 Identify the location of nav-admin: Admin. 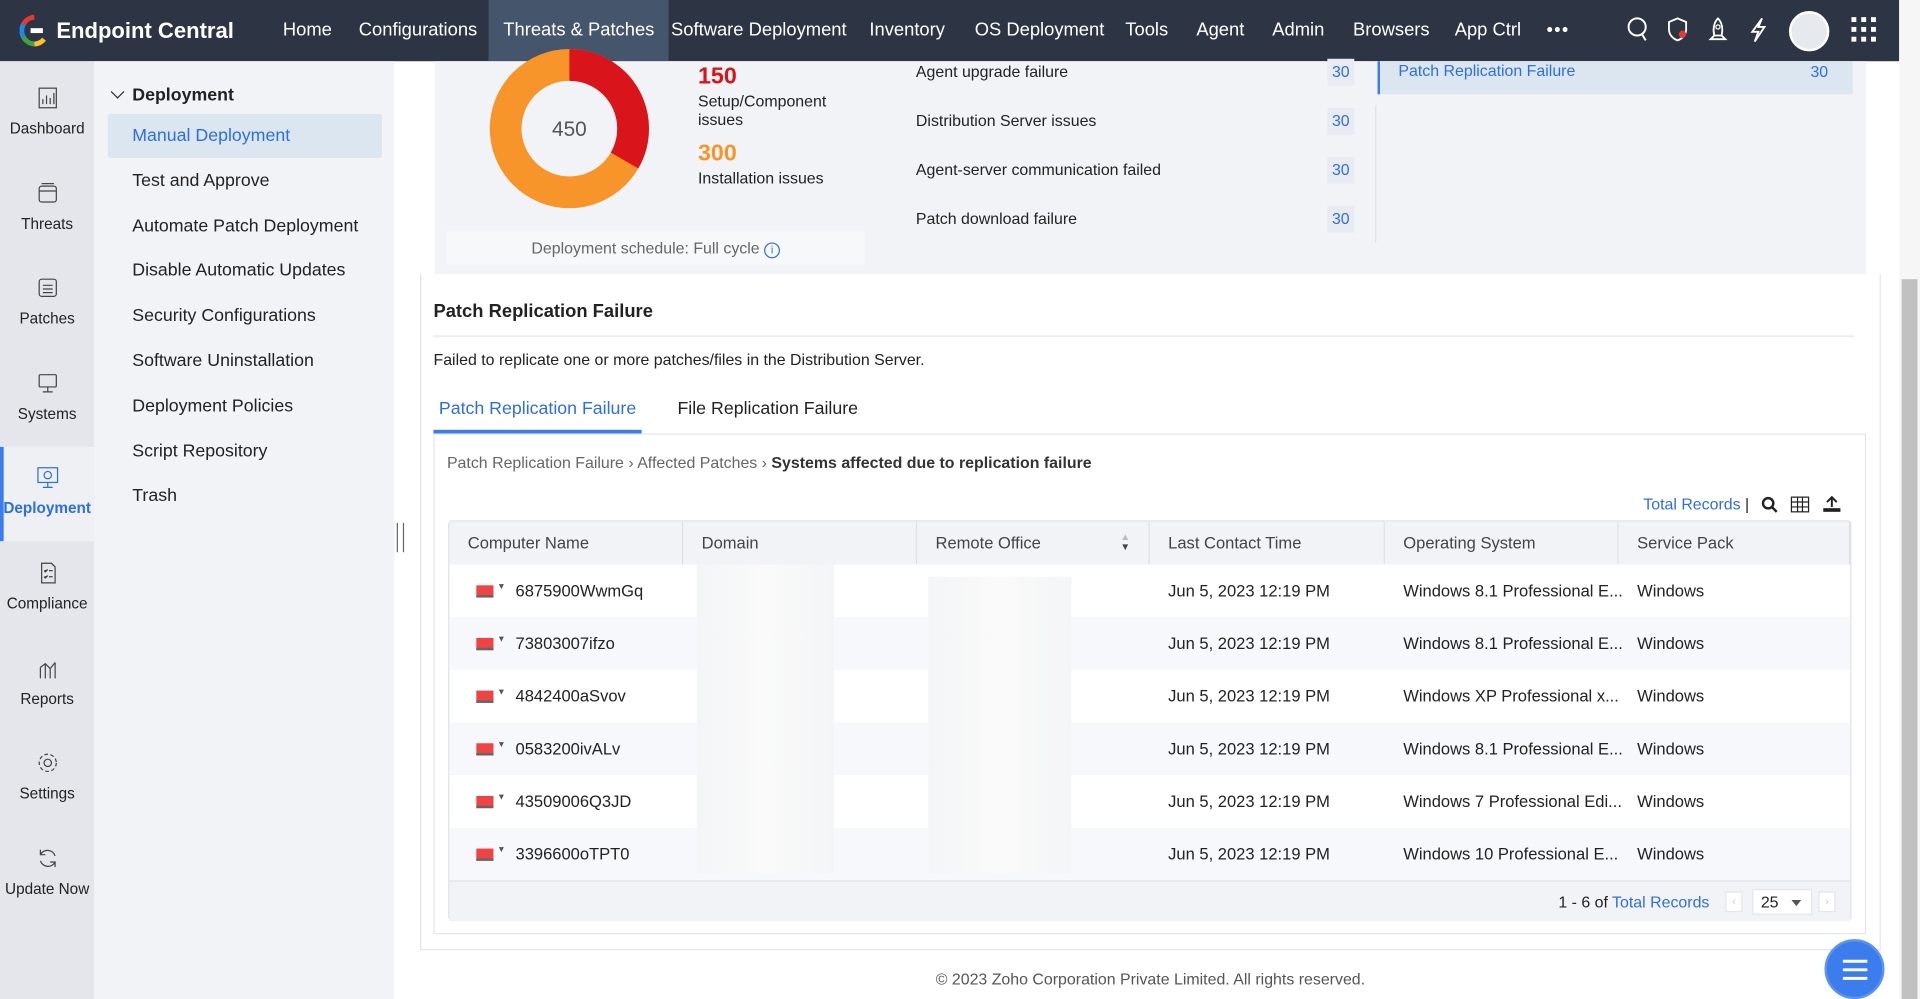
(1298, 30).